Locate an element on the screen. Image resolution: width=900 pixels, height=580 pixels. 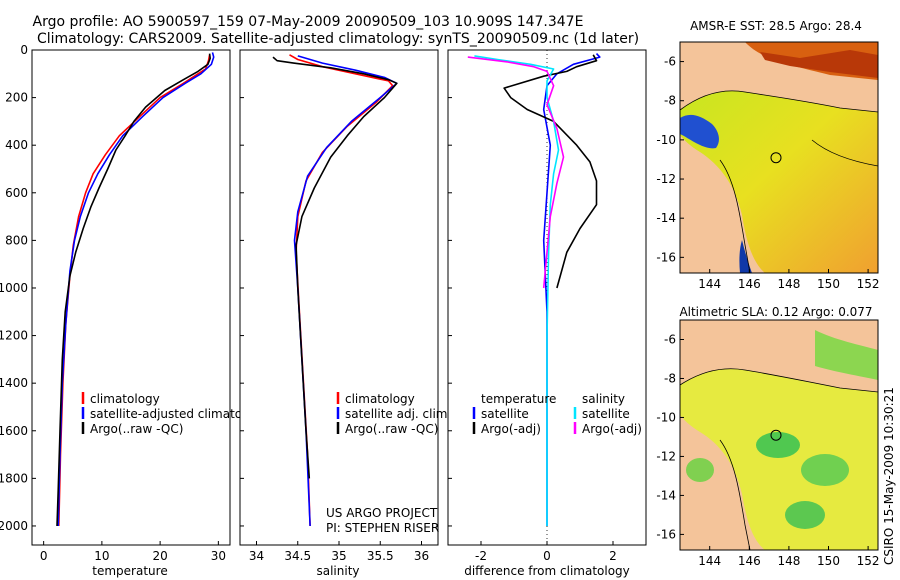
y-tick-label: 600 is located at coordinates (16, 193).